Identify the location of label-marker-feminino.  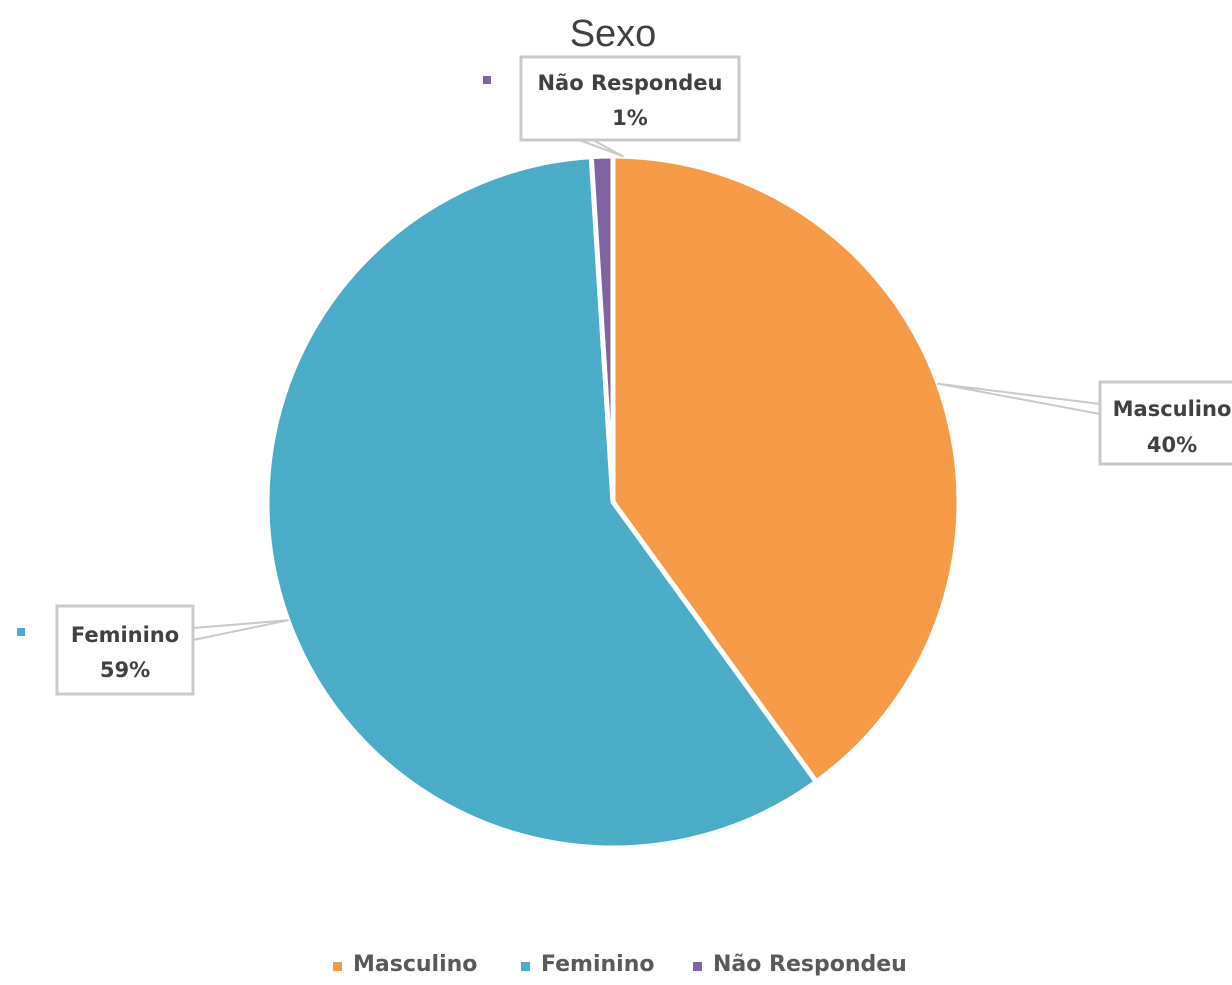
(21, 632).